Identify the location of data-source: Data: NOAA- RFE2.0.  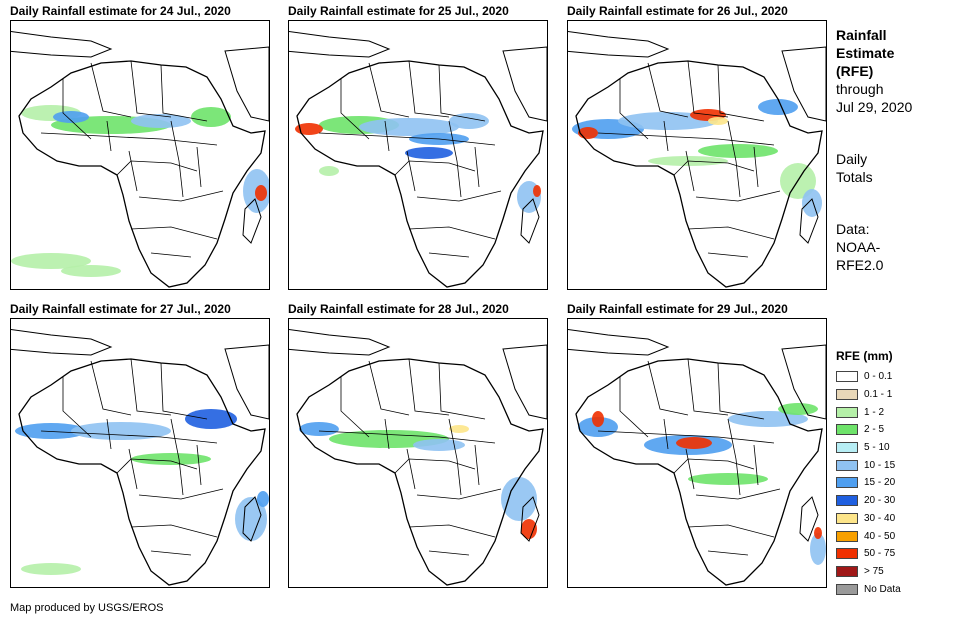
(900, 247).